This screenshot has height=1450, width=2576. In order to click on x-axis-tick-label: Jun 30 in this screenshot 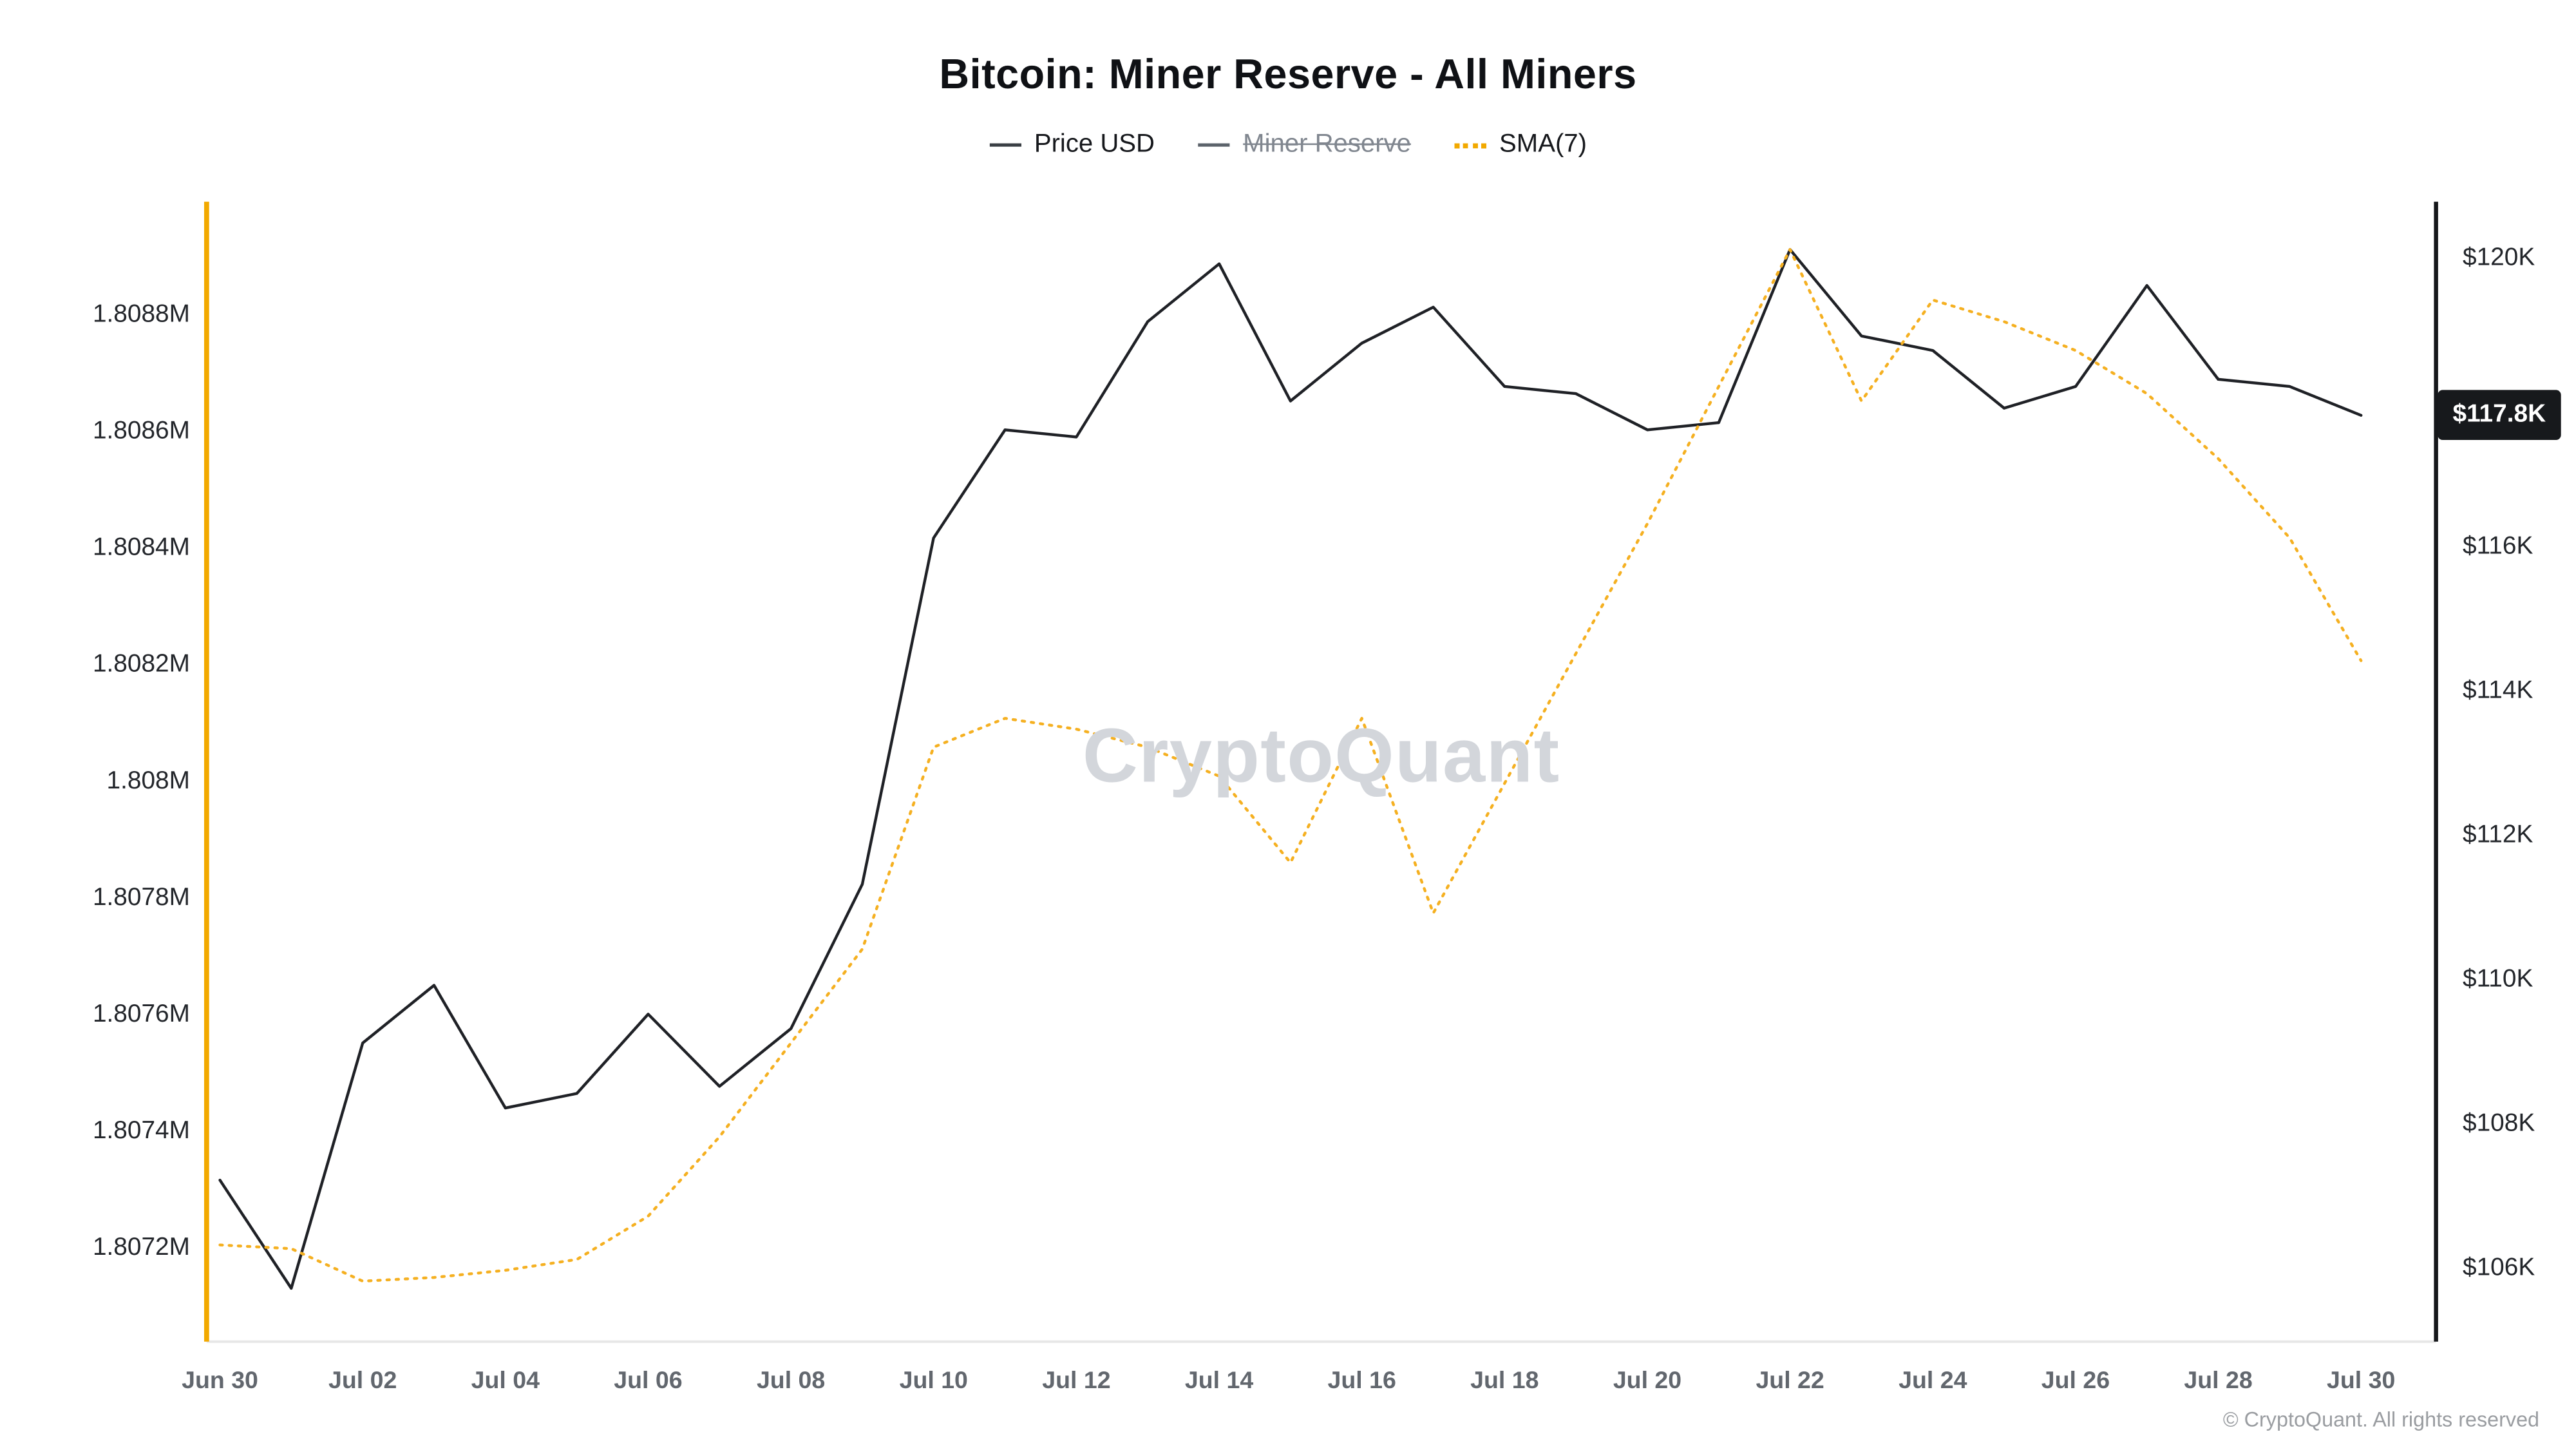, I will do `click(220, 1380)`.